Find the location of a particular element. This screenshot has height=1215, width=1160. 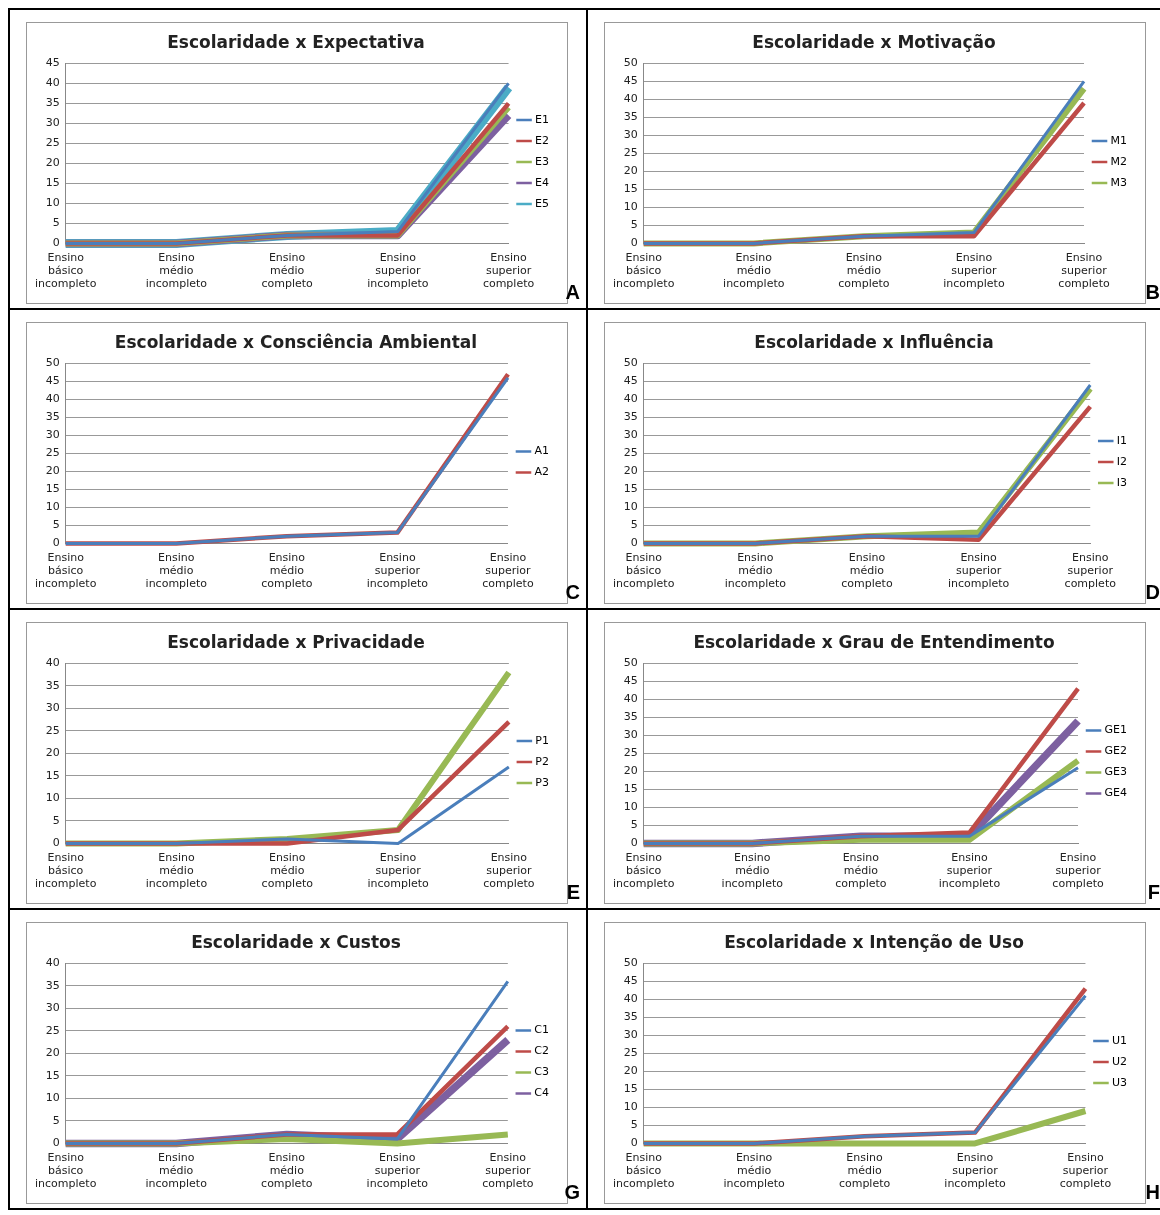

chart-title: Escolaridade x Expectativa is located at coordinates (296, 41).